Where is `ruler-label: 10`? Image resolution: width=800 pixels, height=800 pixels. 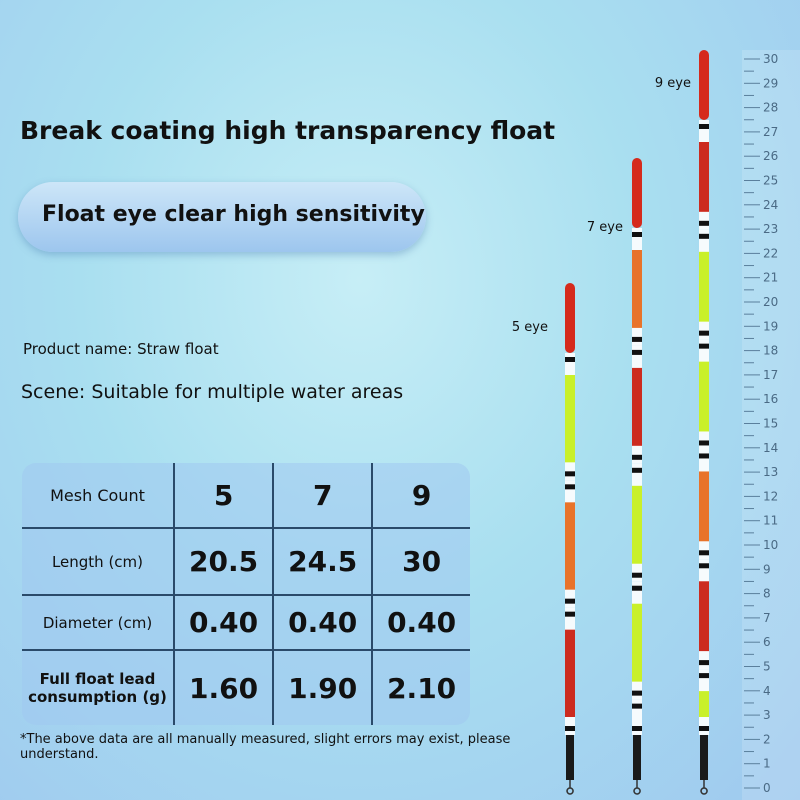
ruler-label: 10 is located at coordinates (770, 545).